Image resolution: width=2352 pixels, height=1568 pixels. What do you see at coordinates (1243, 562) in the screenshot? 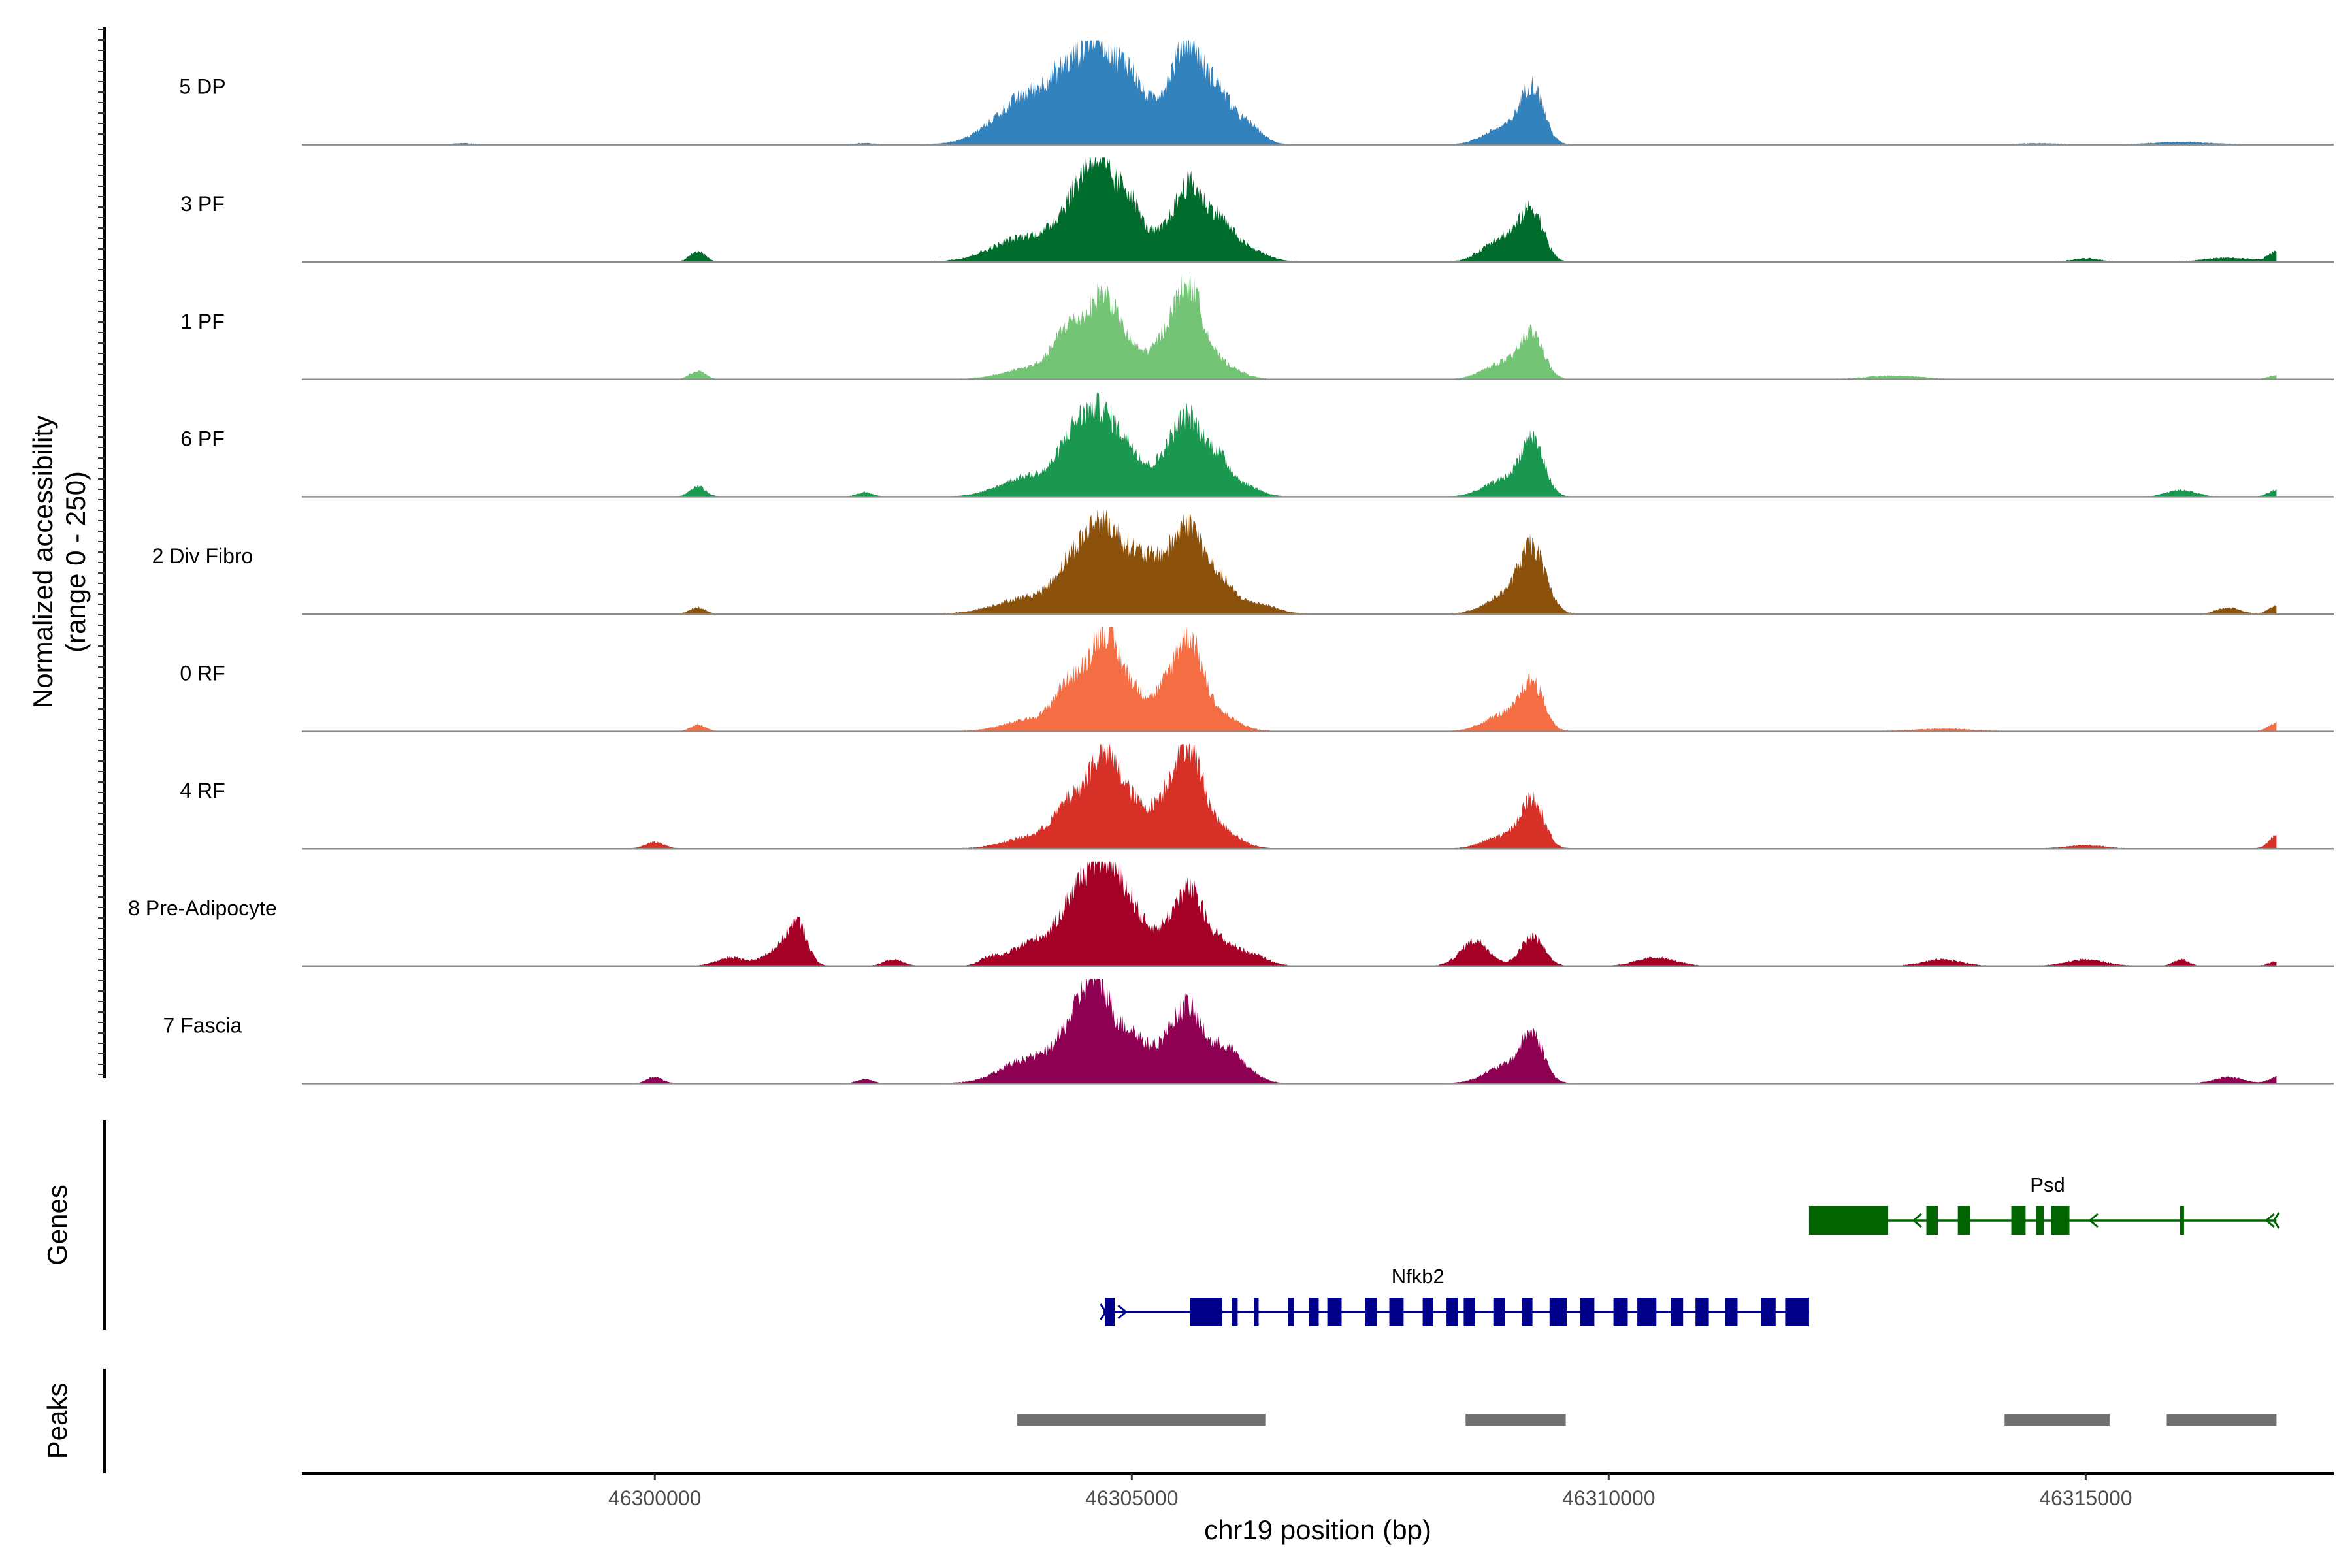
I see `track-2-div-fibro: 2 Div Fibro` at bounding box center [1243, 562].